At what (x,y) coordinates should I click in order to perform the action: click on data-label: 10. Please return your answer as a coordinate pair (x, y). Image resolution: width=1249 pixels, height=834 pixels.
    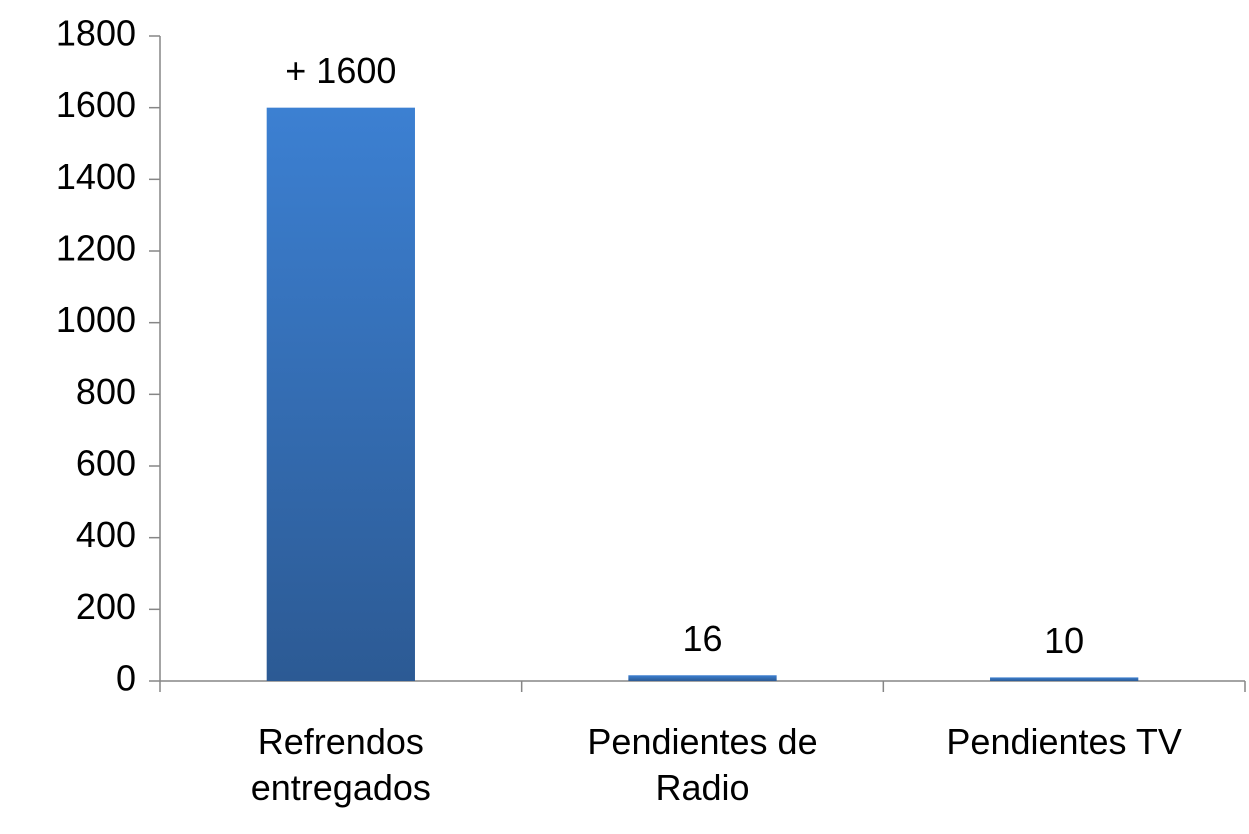
    Looking at the image, I should click on (1064, 640).